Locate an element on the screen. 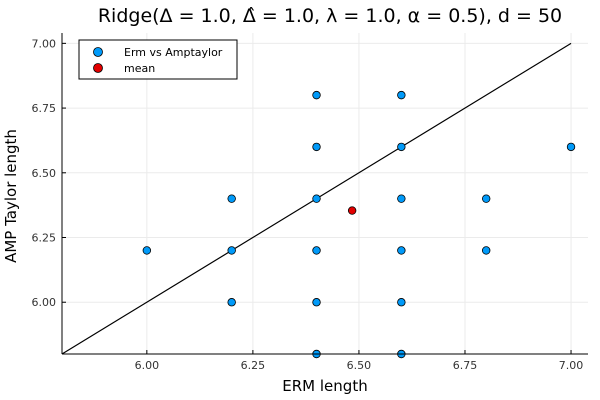 The height and width of the screenshot is (400, 600). x-tick-label-4: 7.00 is located at coordinates (571, 365).